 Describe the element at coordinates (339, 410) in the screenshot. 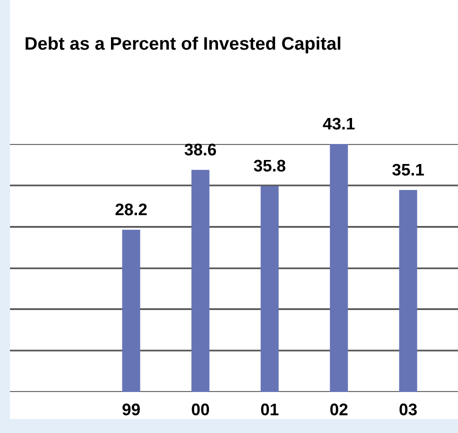

I see `x-tick-label: 02` at that location.